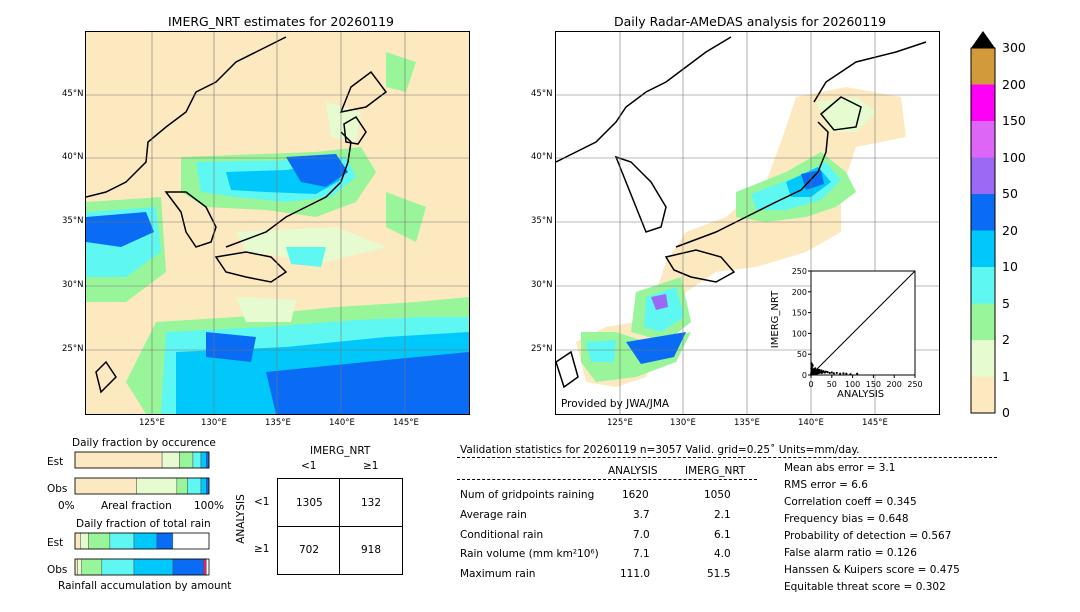 The width and height of the screenshot is (1080, 612). What do you see at coordinates (850, 502) in the screenshot?
I see `score-line: Correlation coeff = 0.345` at bounding box center [850, 502].